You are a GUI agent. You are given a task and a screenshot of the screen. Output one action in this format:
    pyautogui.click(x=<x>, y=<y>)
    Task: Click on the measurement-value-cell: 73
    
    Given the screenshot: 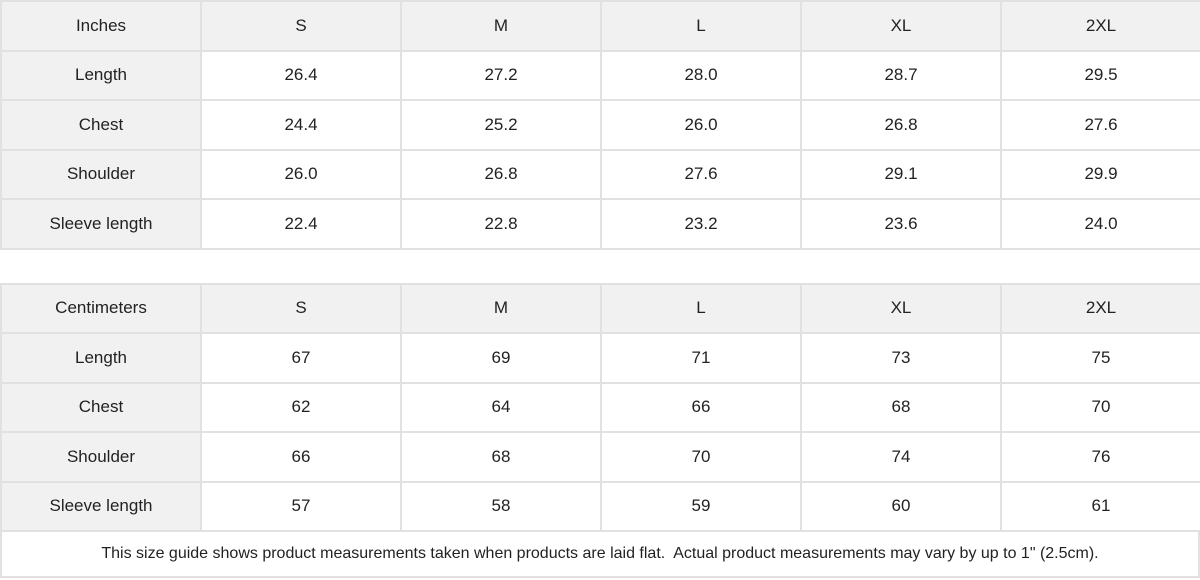 What is the action you would take?
    pyautogui.click(x=901, y=358)
    